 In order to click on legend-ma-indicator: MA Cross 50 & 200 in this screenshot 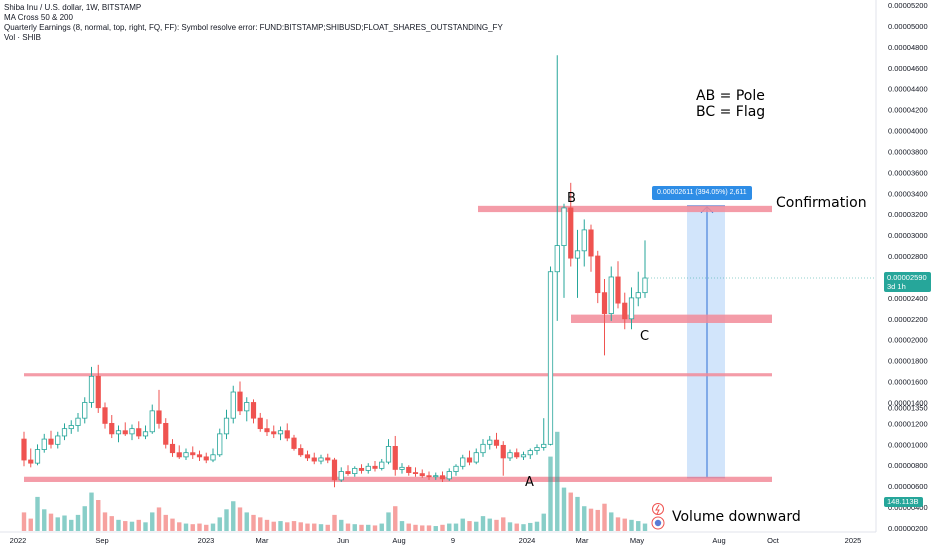, I will do `click(38, 17)`.